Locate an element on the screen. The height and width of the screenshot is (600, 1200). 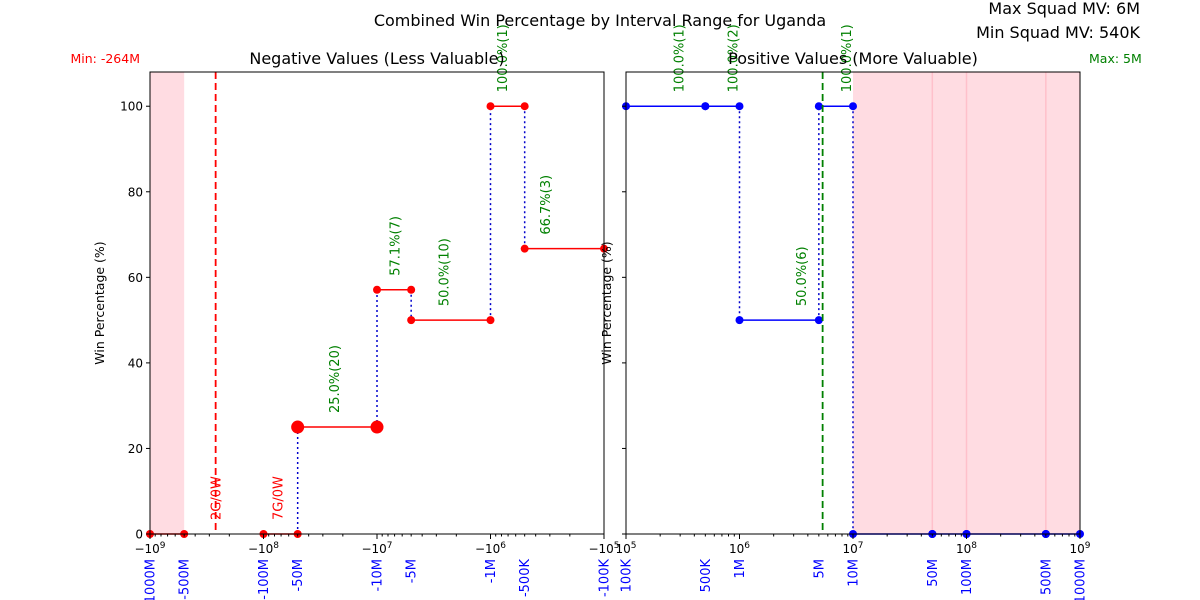
interval-boundary-label: 5M is located at coordinates (819, 569).